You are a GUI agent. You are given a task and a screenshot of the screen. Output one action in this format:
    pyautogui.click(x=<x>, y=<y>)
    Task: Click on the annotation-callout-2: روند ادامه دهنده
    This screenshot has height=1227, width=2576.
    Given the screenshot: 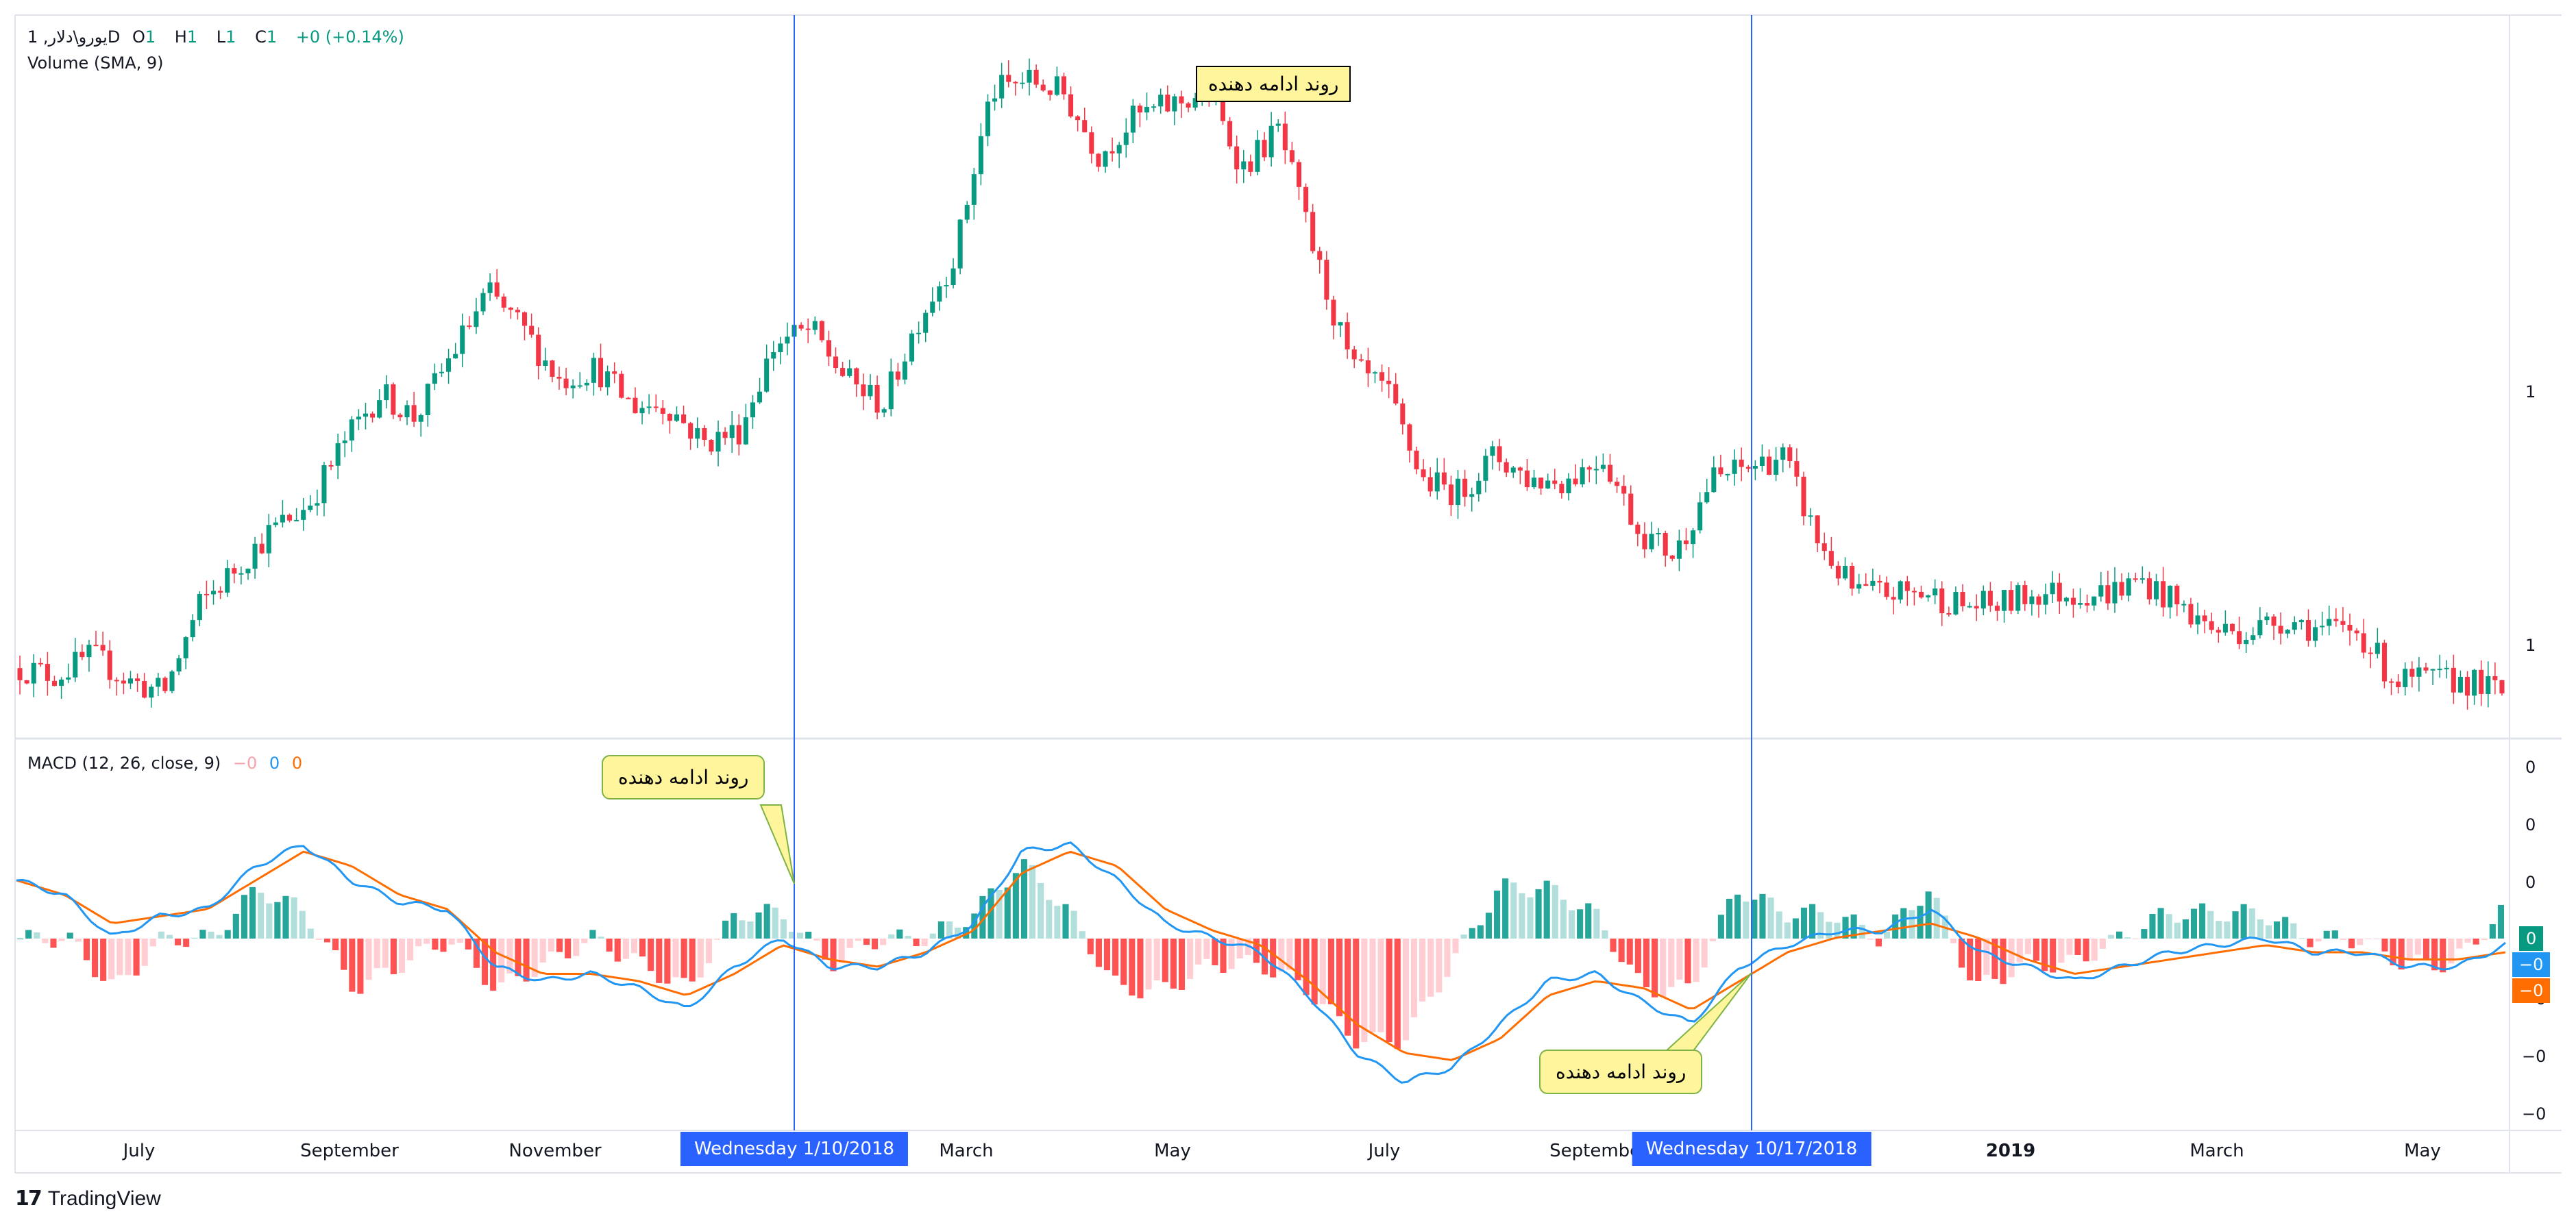 What is the action you would take?
    pyautogui.click(x=1621, y=1072)
    